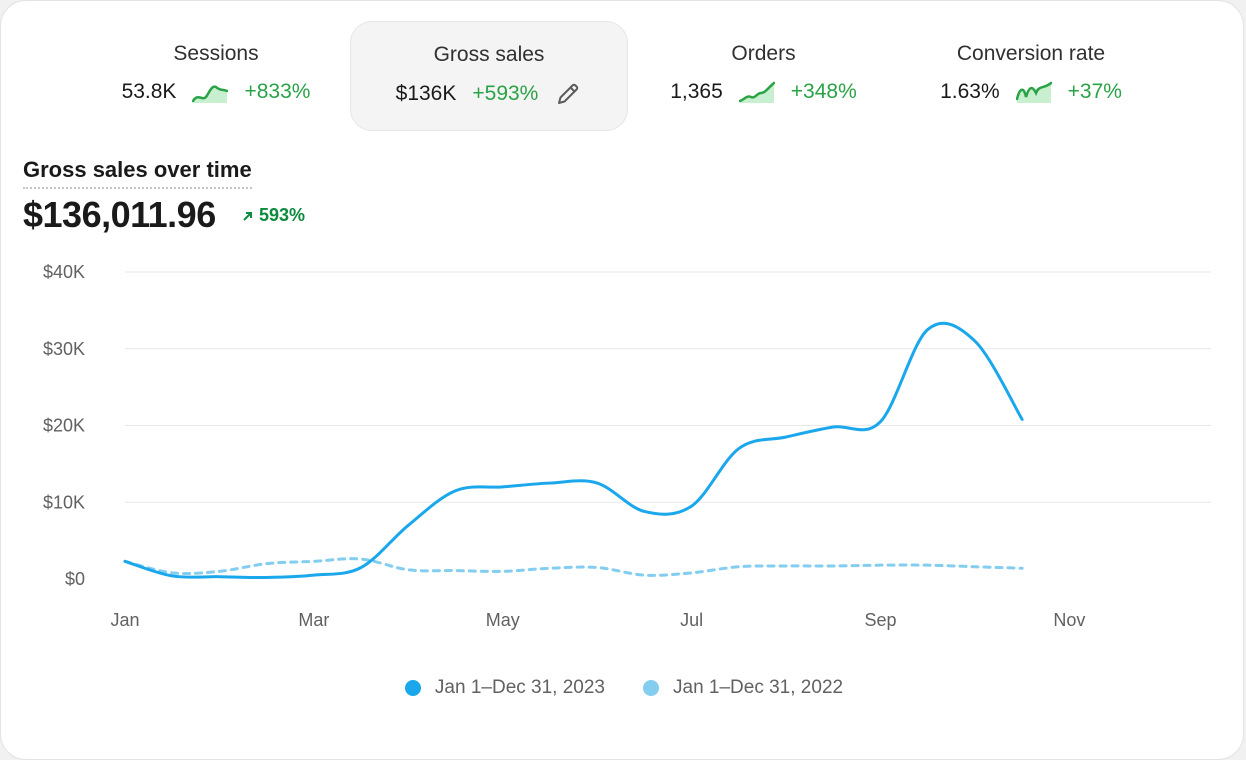 Image resolution: width=1246 pixels, height=760 pixels. Describe the element at coordinates (763, 53) in the screenshot. I see `metric-label: Orders` at that location.